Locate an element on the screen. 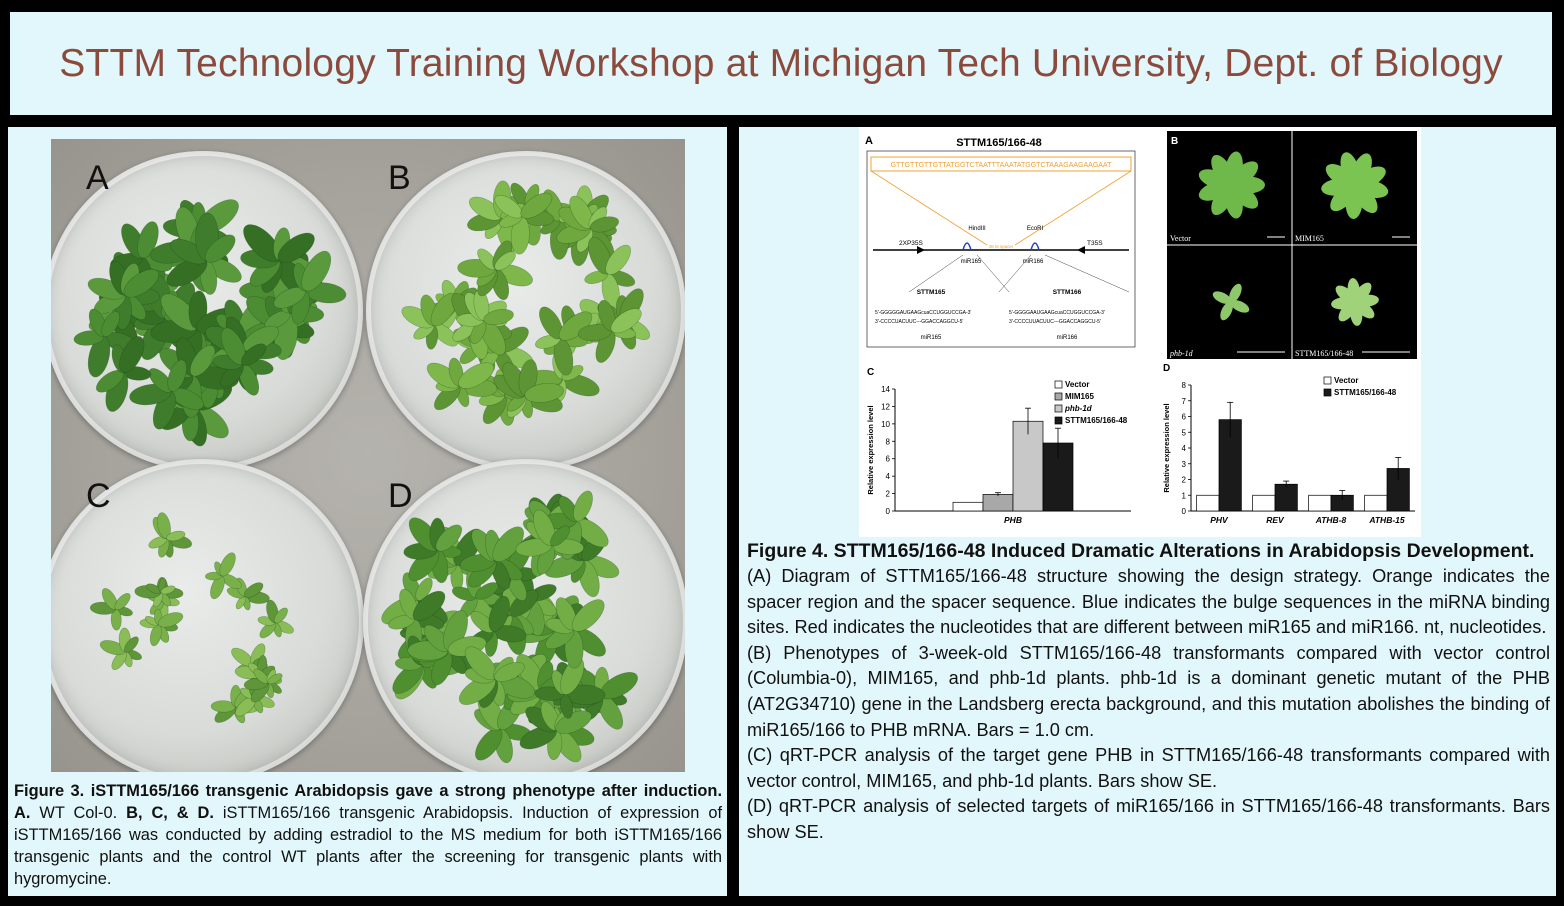 Image resolution: width=1564 pixels, height=906 pixels. petri-dish-c is located at coordinates (207, 615).